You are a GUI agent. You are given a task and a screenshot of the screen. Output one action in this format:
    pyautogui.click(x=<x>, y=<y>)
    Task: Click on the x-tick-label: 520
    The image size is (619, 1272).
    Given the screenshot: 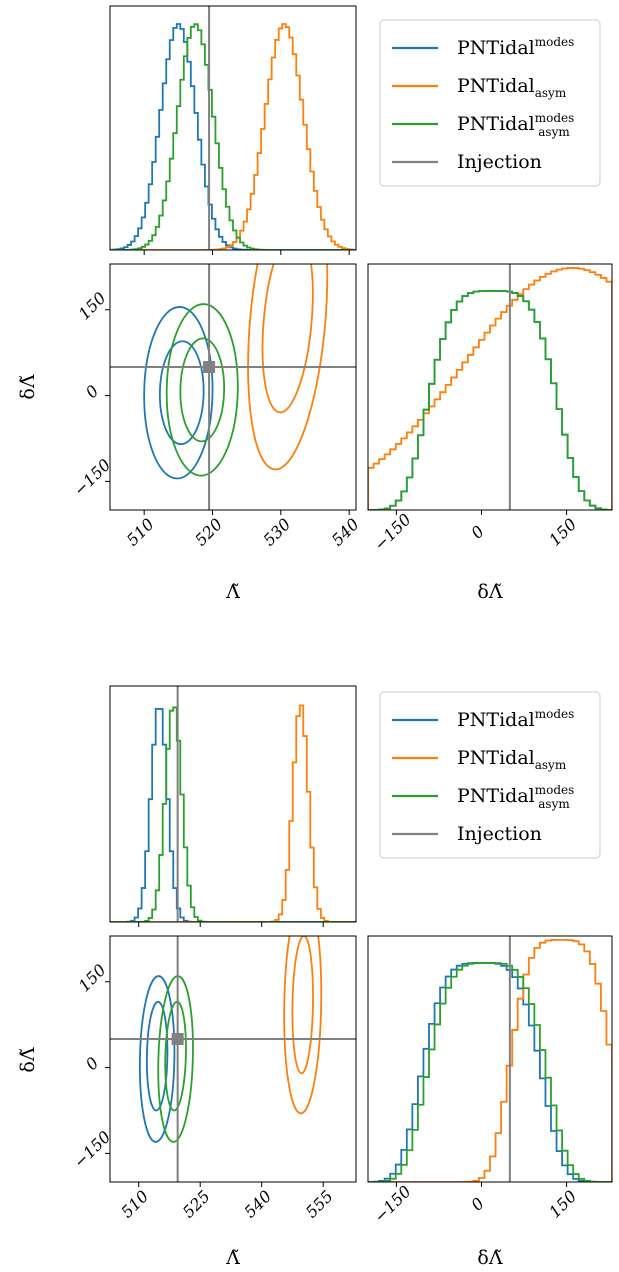 What is the action you would take?
    pyautogui.click(x=208, y=532)
    